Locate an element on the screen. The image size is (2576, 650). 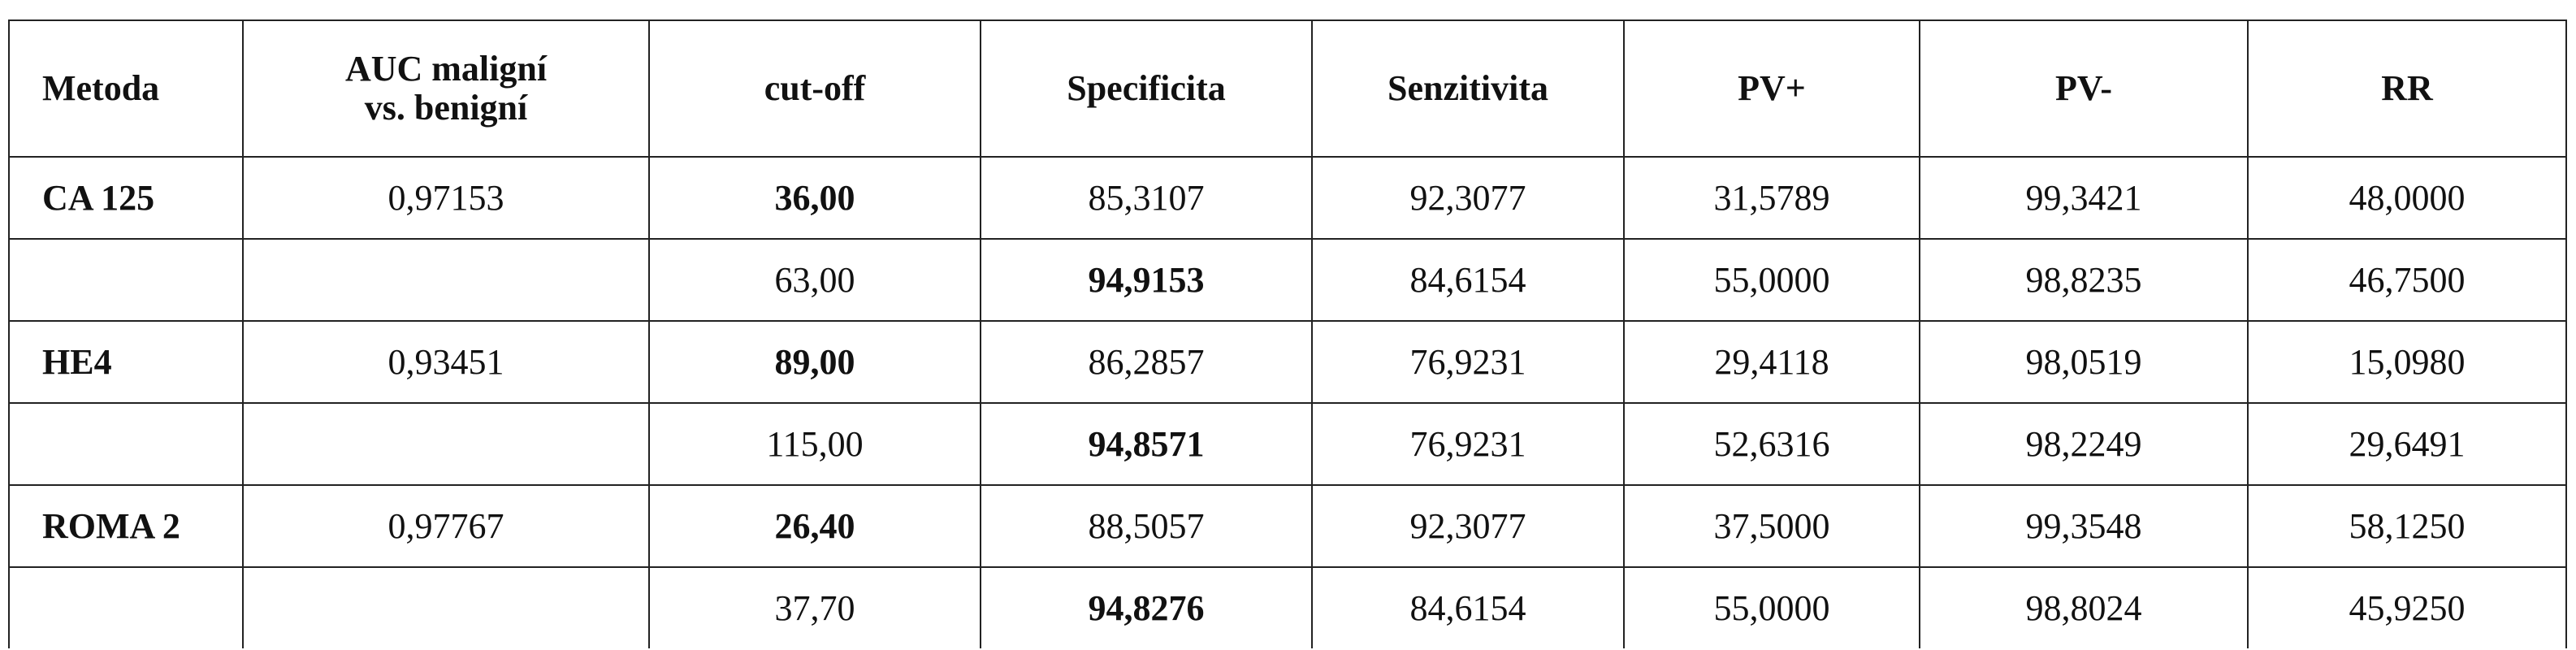
table-cell: CA 125 is located at coordinates (126, 198).